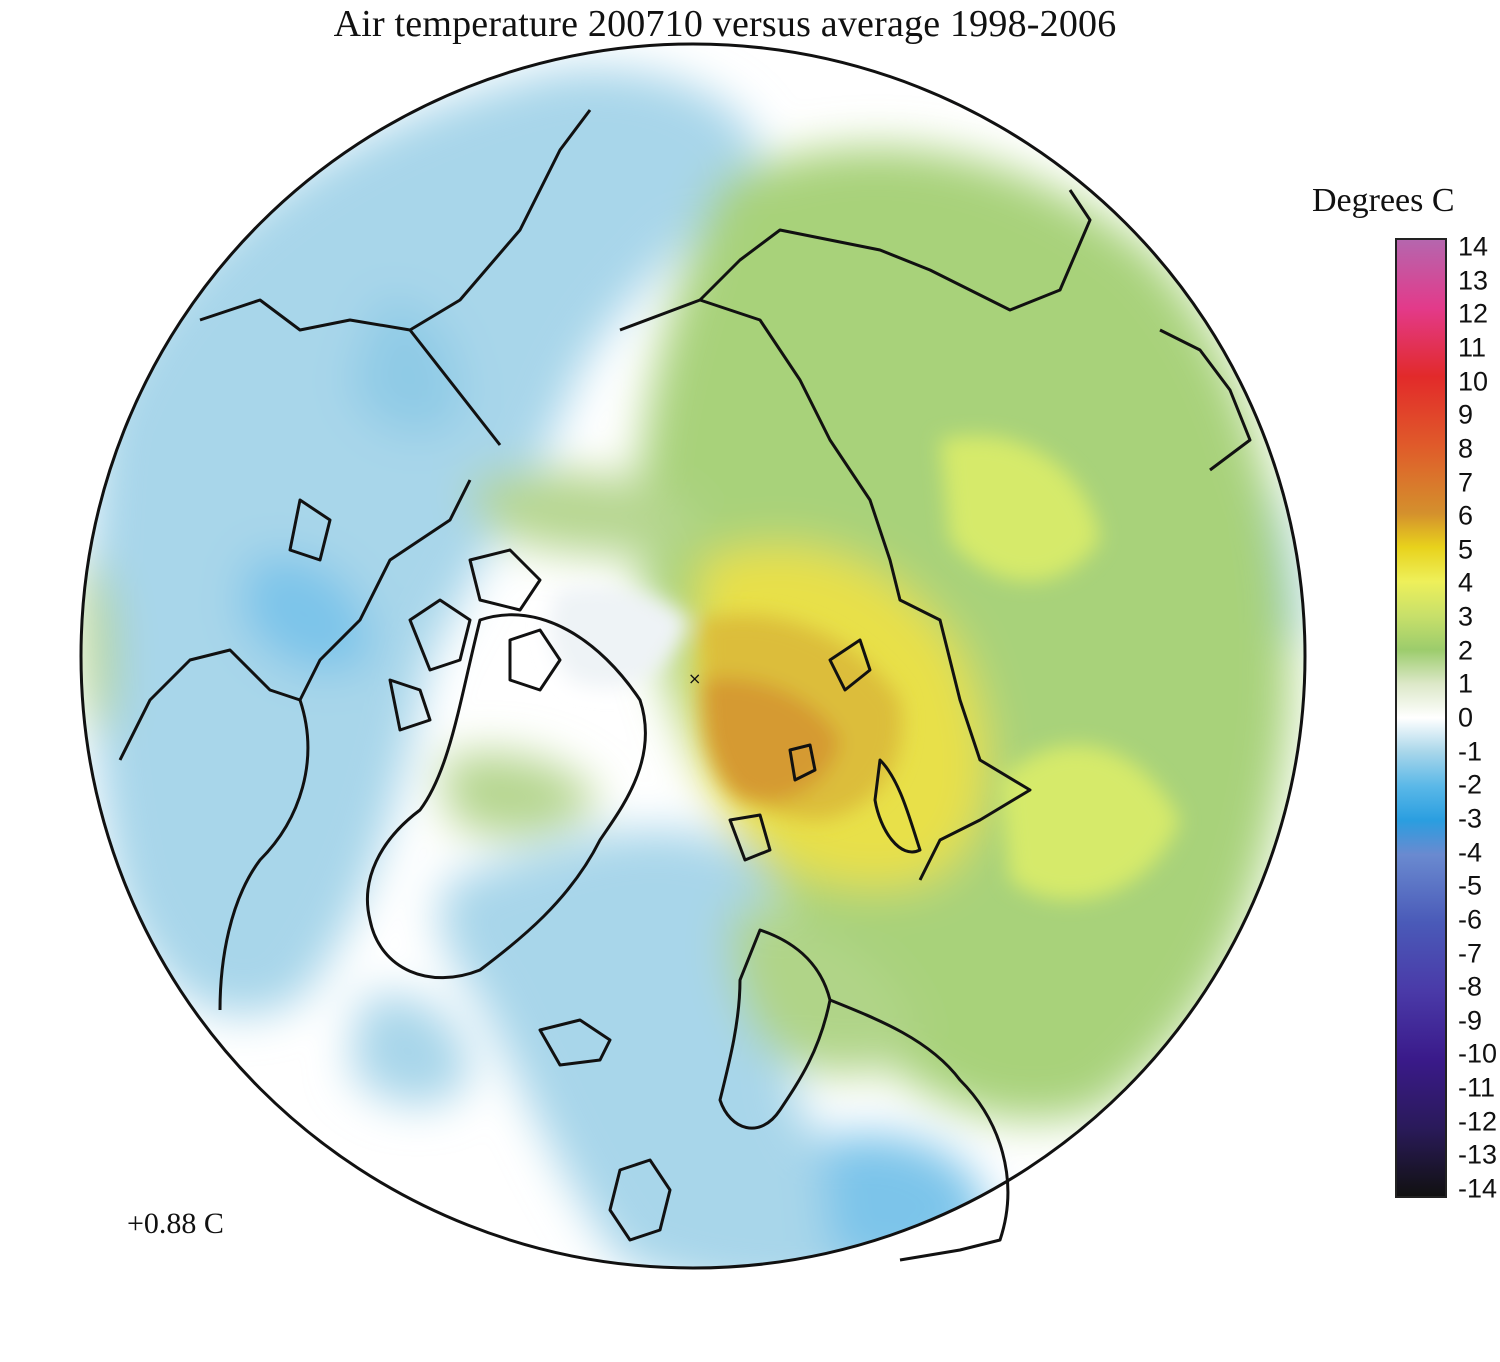  What do you see at coordinates (1470, 919) in the screenshot?
I see `colorbar-tick-label: -6` at bounding box center [1470, 919].